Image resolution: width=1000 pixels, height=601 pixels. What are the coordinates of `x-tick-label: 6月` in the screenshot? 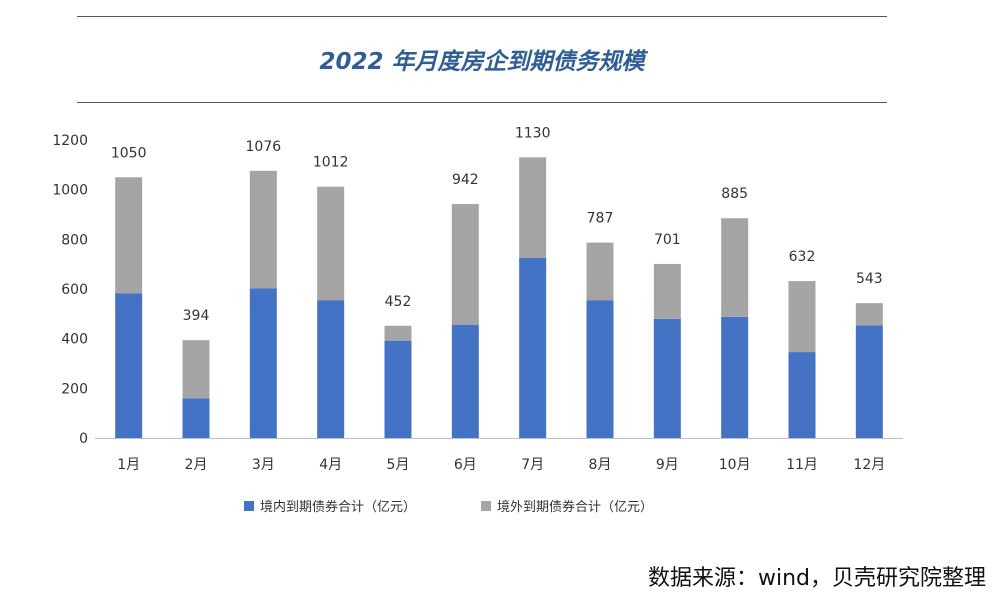 It's located at (465, 465).